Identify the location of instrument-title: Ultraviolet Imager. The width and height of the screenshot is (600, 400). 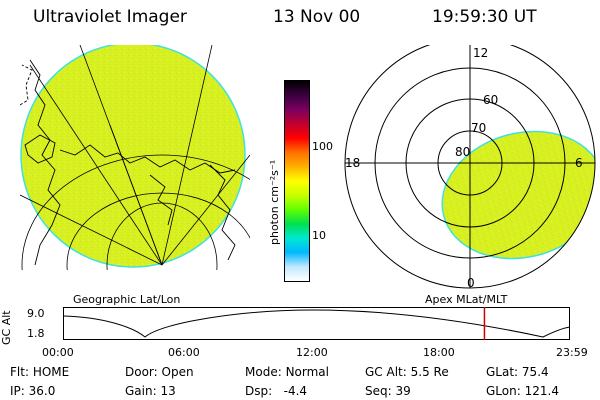
(110, 17).